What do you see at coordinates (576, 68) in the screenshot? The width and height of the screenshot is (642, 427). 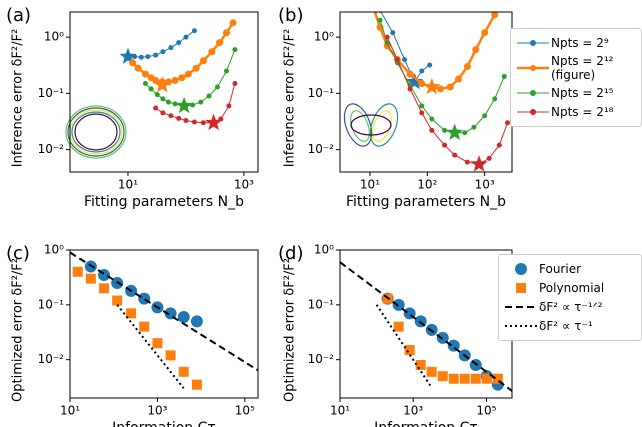 I see `legend-entry: Npts = 2¹² (figure)` at bounding box center [576, 68].